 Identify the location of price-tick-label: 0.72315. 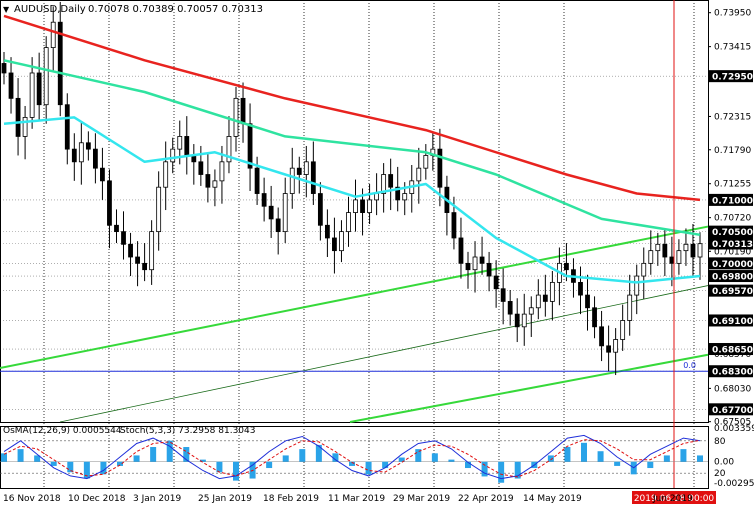
(732, 117).